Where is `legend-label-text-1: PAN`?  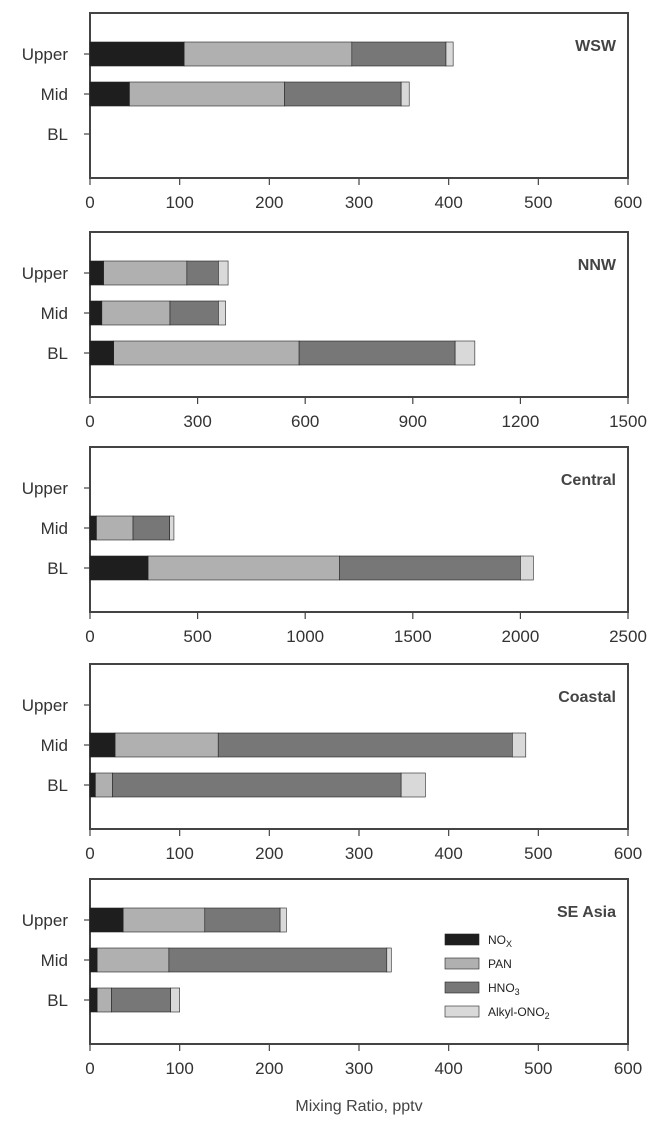 legend-label-text-1: PAN is located at coordinates (500, 964).